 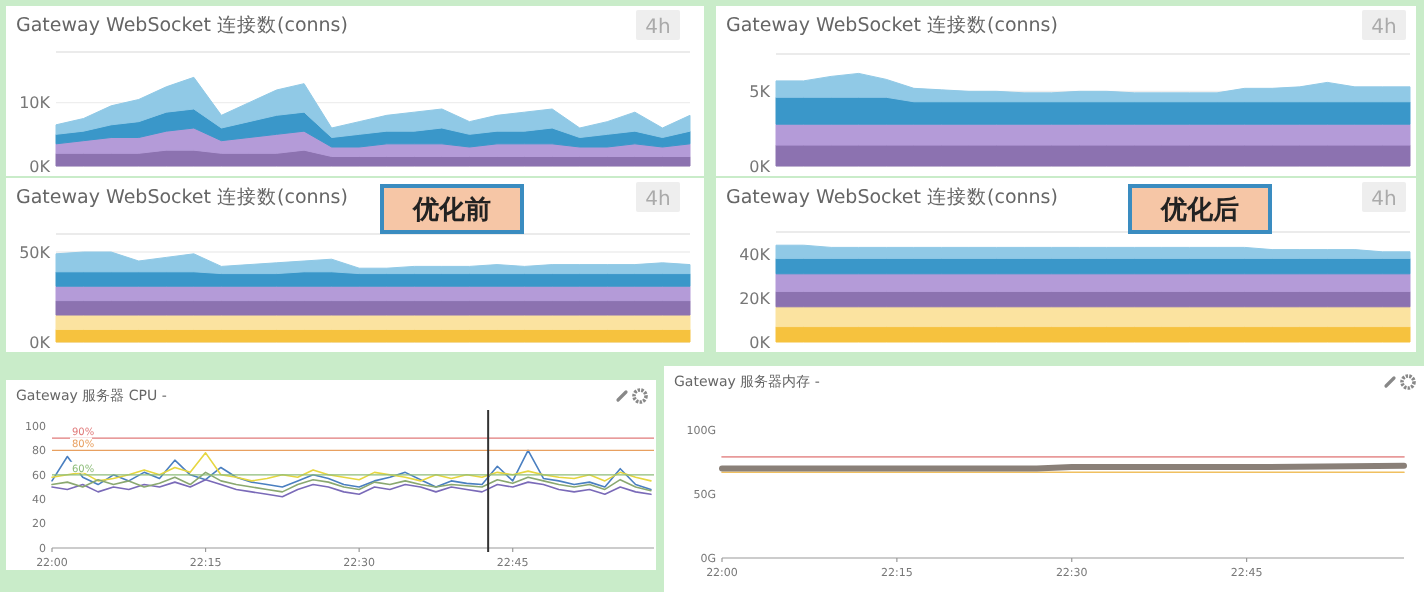 What do you see at coordinates (755, 254) in the screenshot?
I see `y-tick-label: 40K` at bounding box center [755, 254].